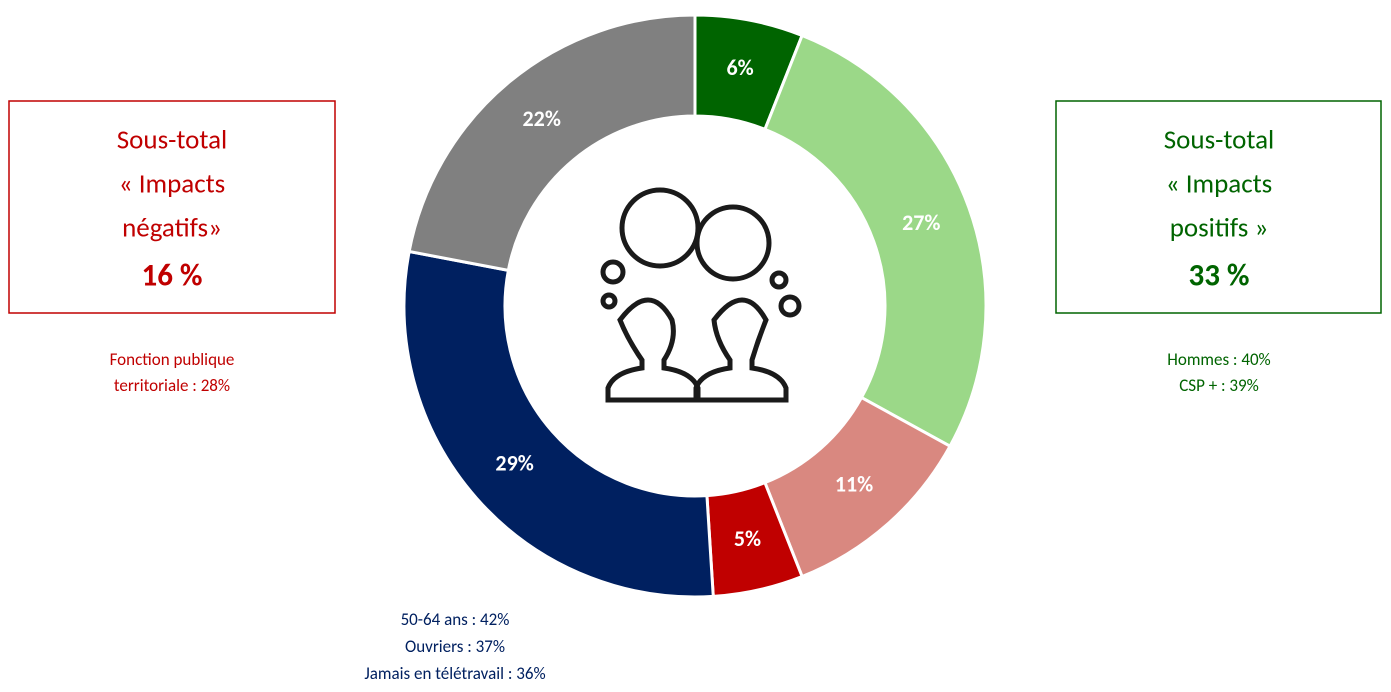 This screenshot has height=692, width=1391. I want to click on note: Hommes : 40%, so click(1218, 359).